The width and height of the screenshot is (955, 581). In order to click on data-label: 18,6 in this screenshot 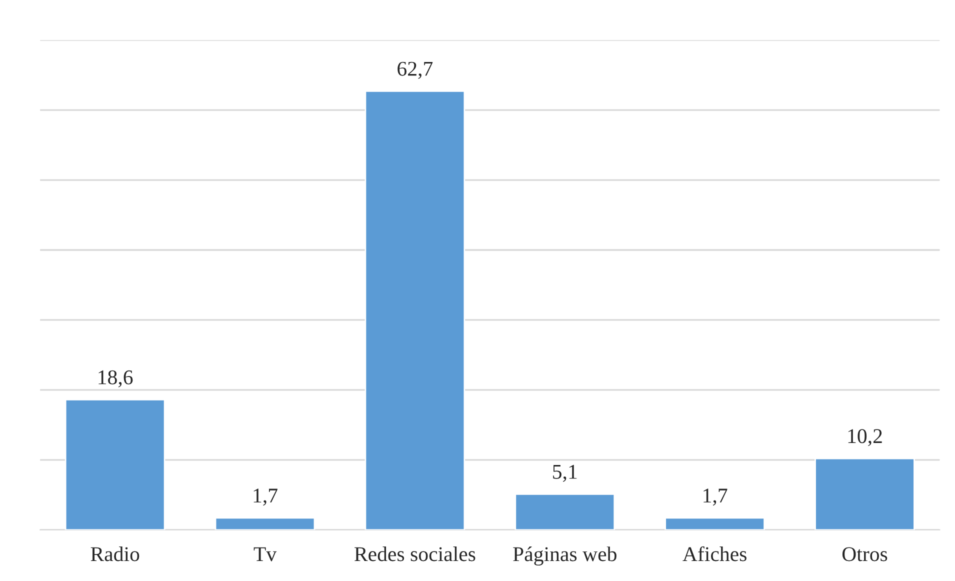, I will do `click(115, 379)`.